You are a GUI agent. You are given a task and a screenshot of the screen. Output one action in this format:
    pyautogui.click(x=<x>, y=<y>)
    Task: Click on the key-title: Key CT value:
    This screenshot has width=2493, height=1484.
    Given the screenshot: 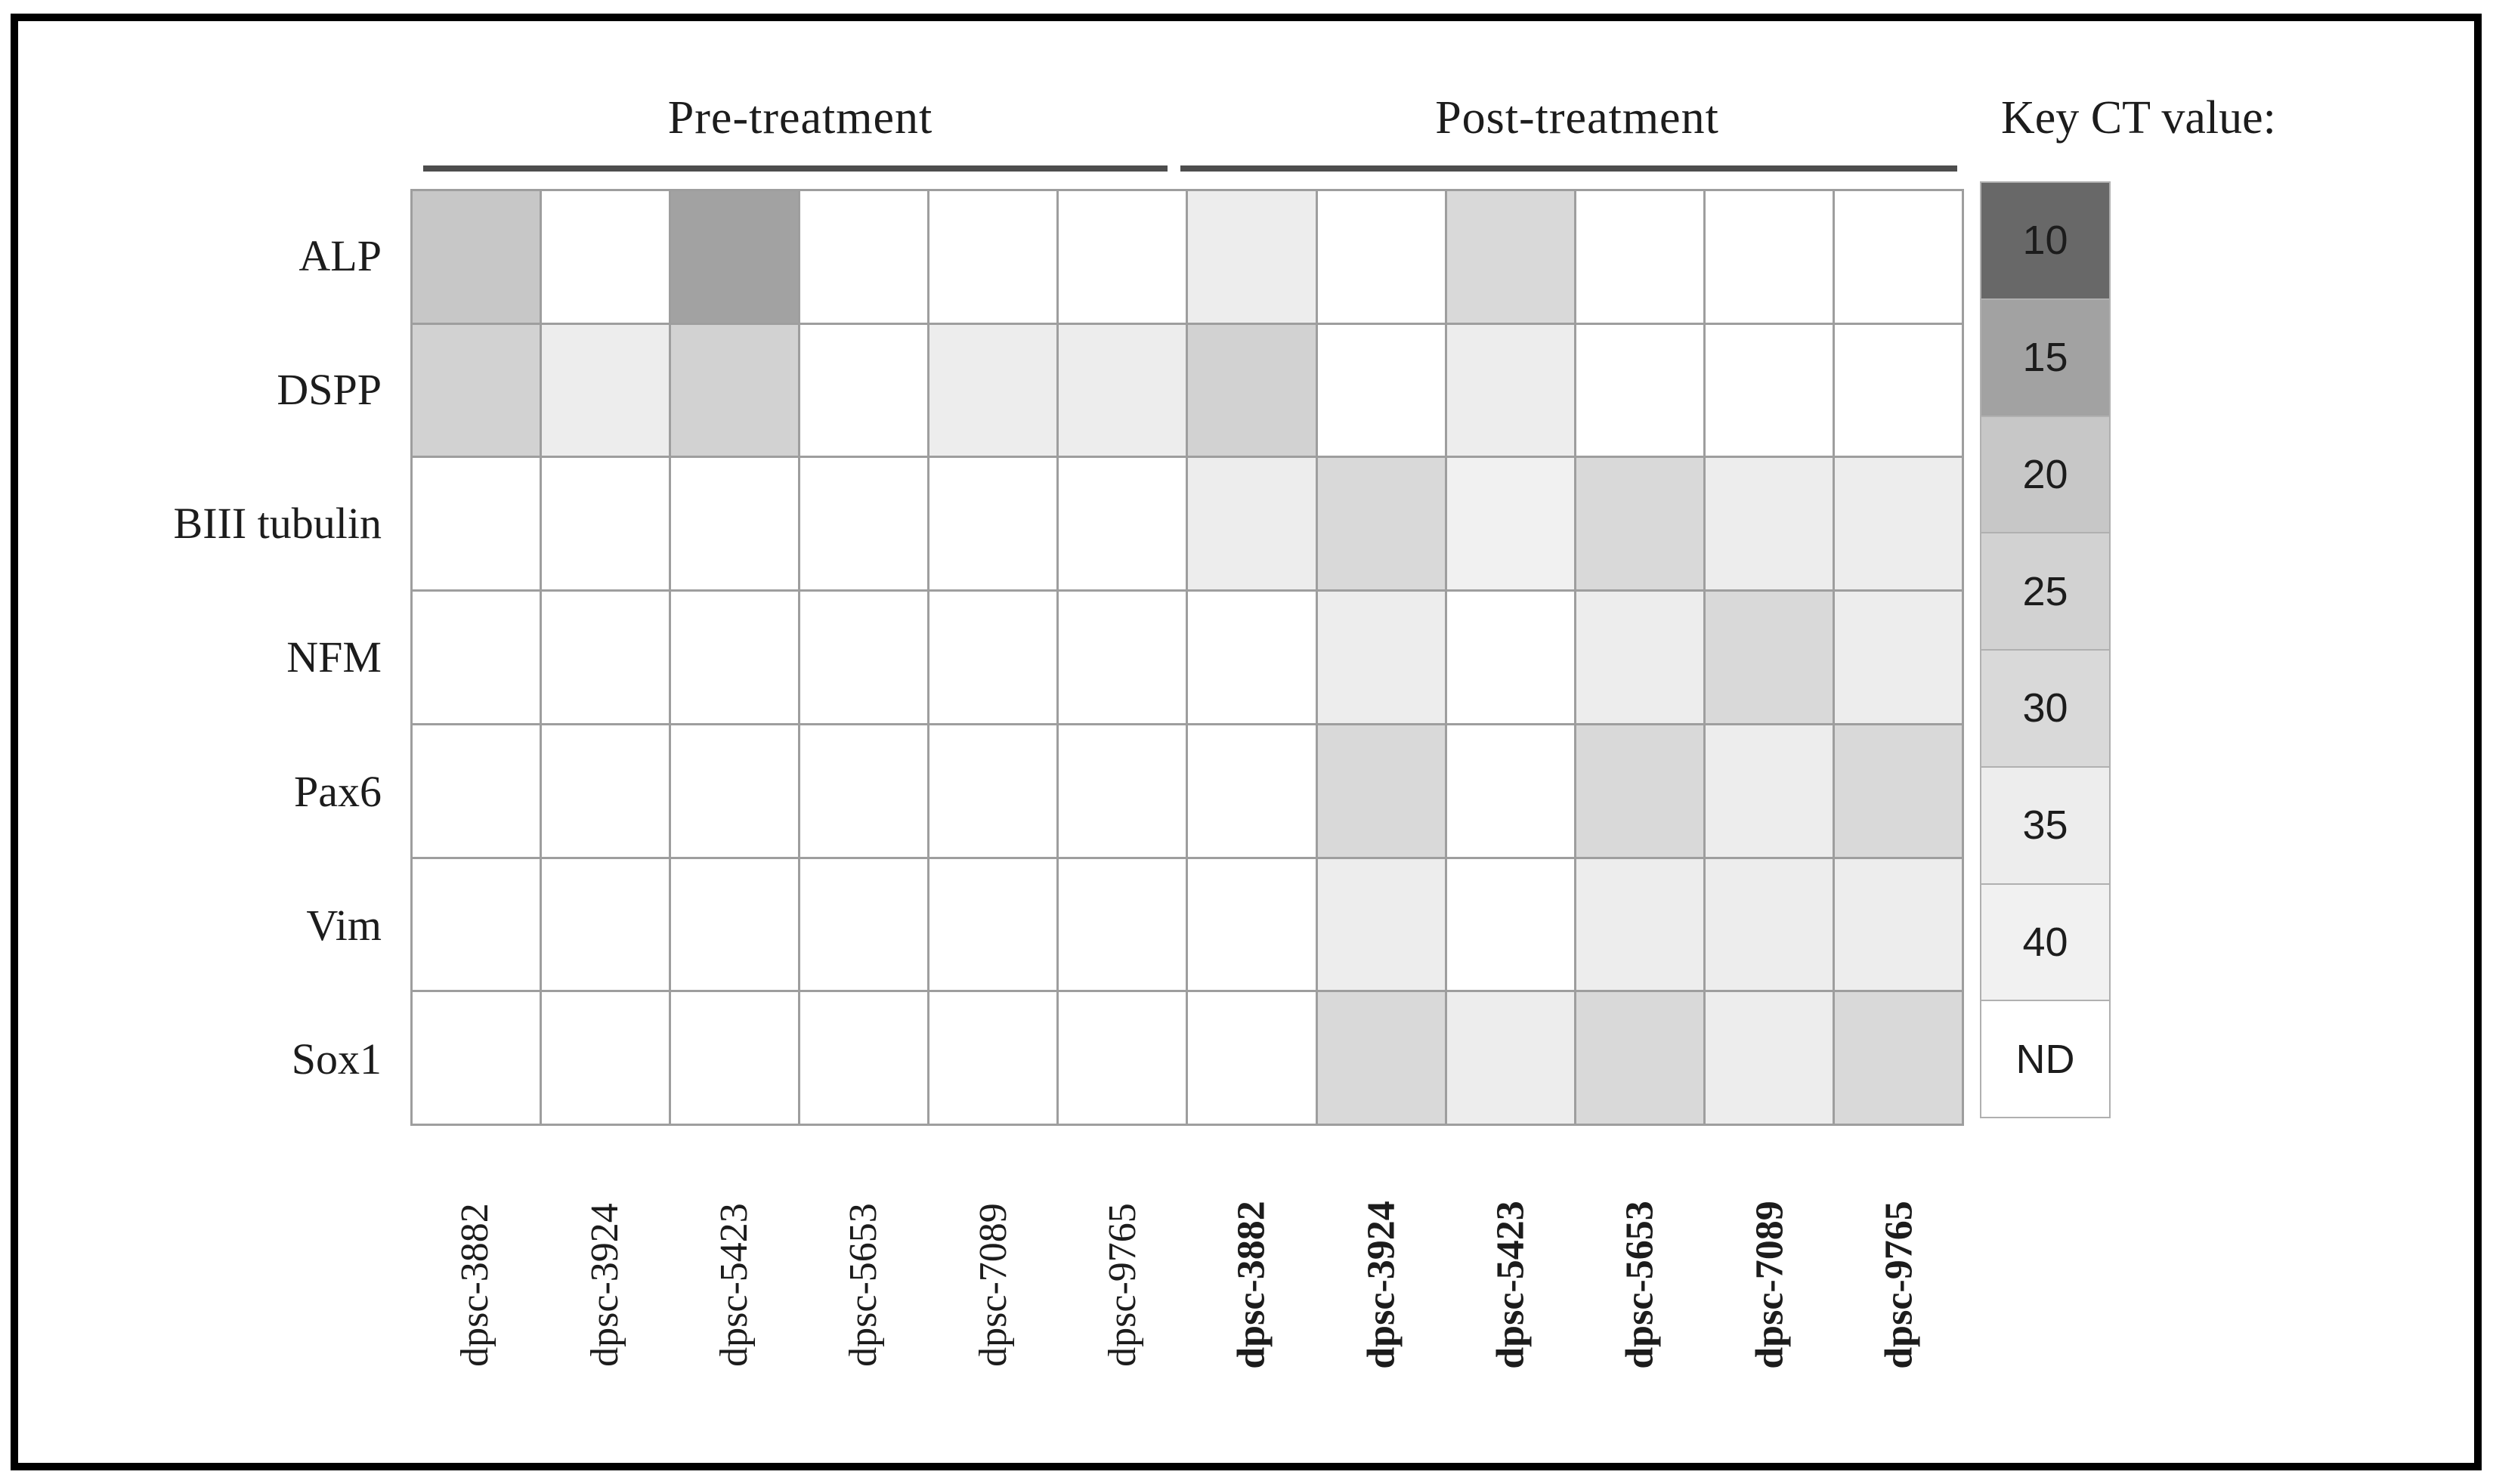 What is the action you would take?
    pyautogui.click(x=2138, y=118)
    